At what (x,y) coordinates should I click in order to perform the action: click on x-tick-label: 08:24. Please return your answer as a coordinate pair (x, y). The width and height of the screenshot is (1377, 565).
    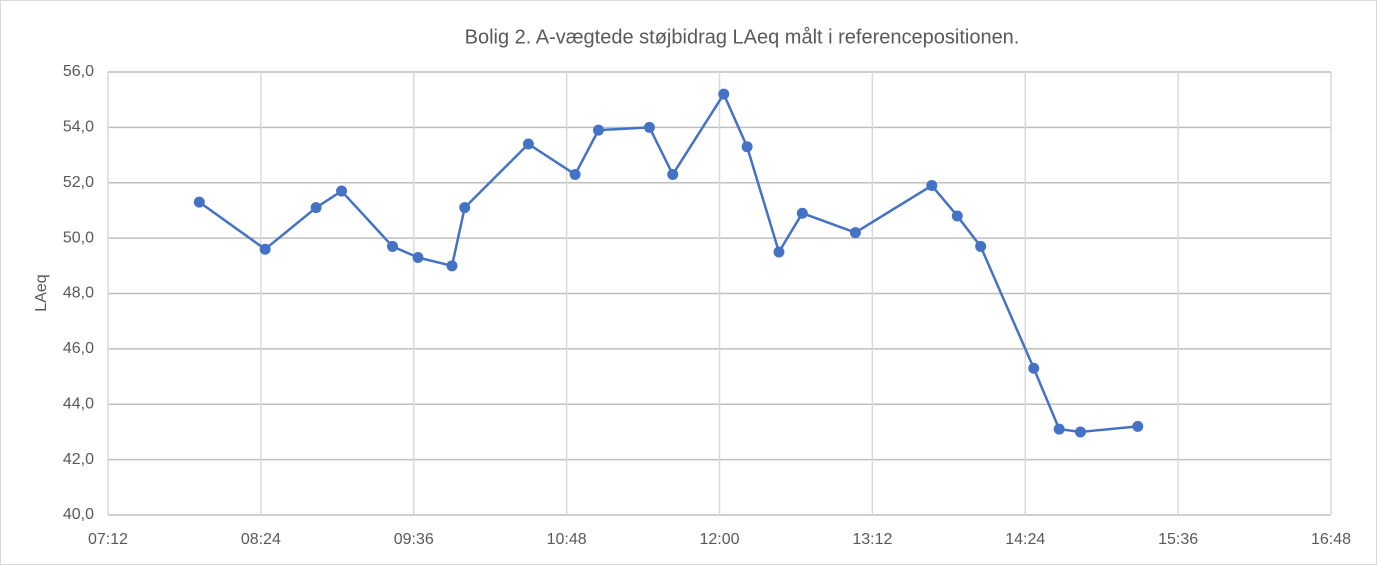
    Looking at the image, I should click on (261, 539).